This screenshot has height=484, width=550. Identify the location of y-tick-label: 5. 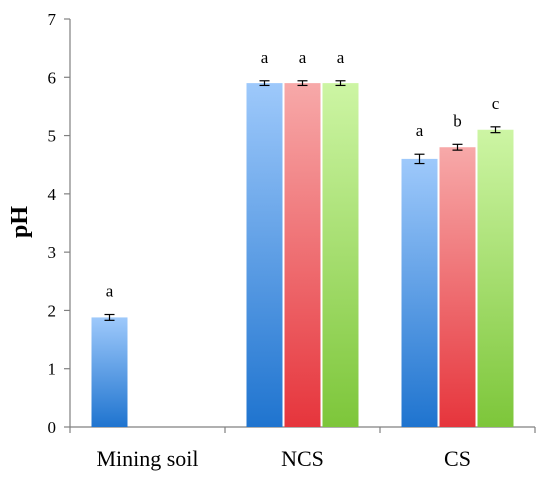
(52, 136).